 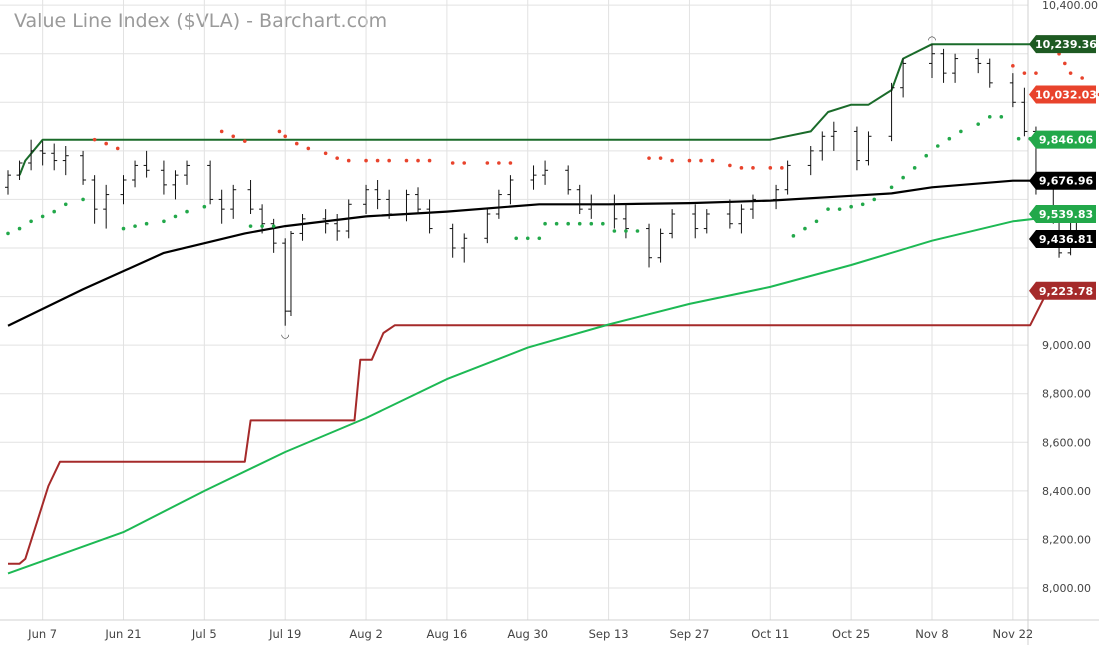 I want to click on x-tick-label: Jun 7, so click(x=42, y=634).